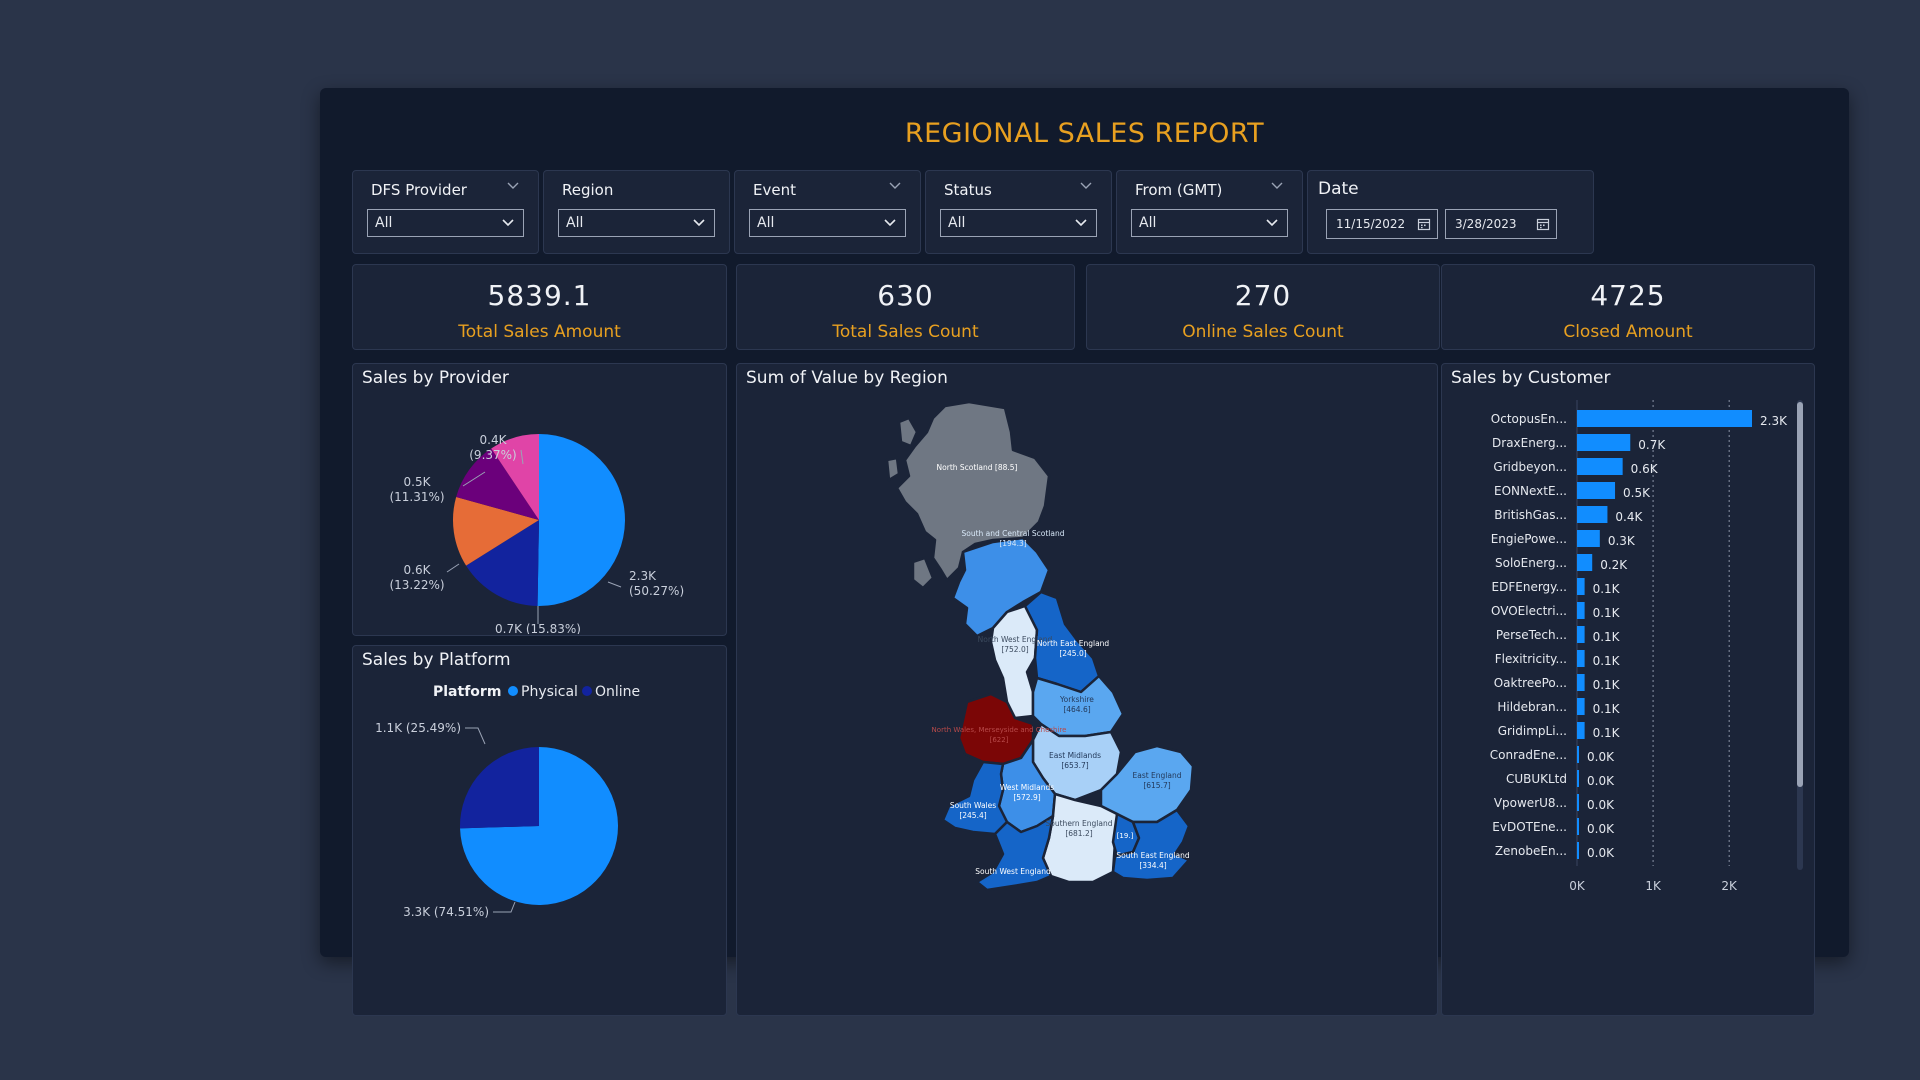 Image resolution: width=1920 pixels, height=1080 pixels. What do you see at coordinates (492, 455) in the screenshot?
I see `pie-data-label: (9.37%)` at bounding box center [492, 455].